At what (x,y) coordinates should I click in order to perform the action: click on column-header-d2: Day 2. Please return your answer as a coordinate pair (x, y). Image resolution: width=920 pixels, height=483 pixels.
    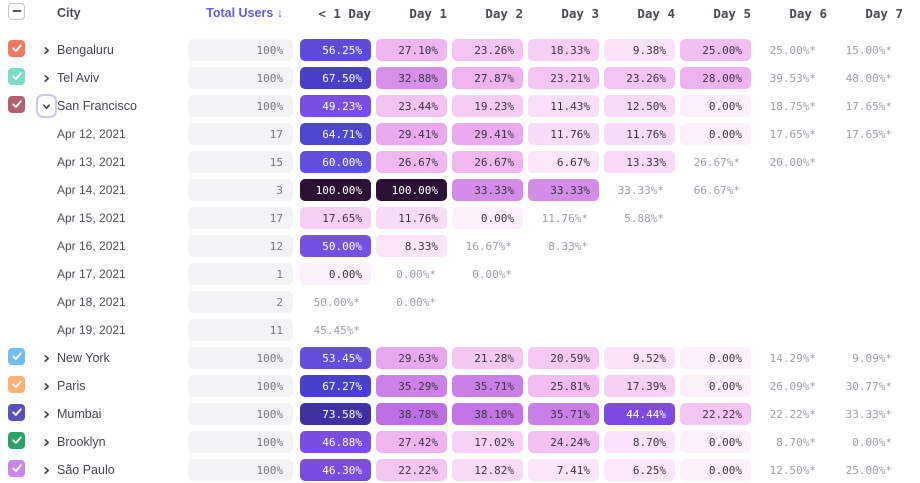
    Looking at the image, I should click on (504, 13).